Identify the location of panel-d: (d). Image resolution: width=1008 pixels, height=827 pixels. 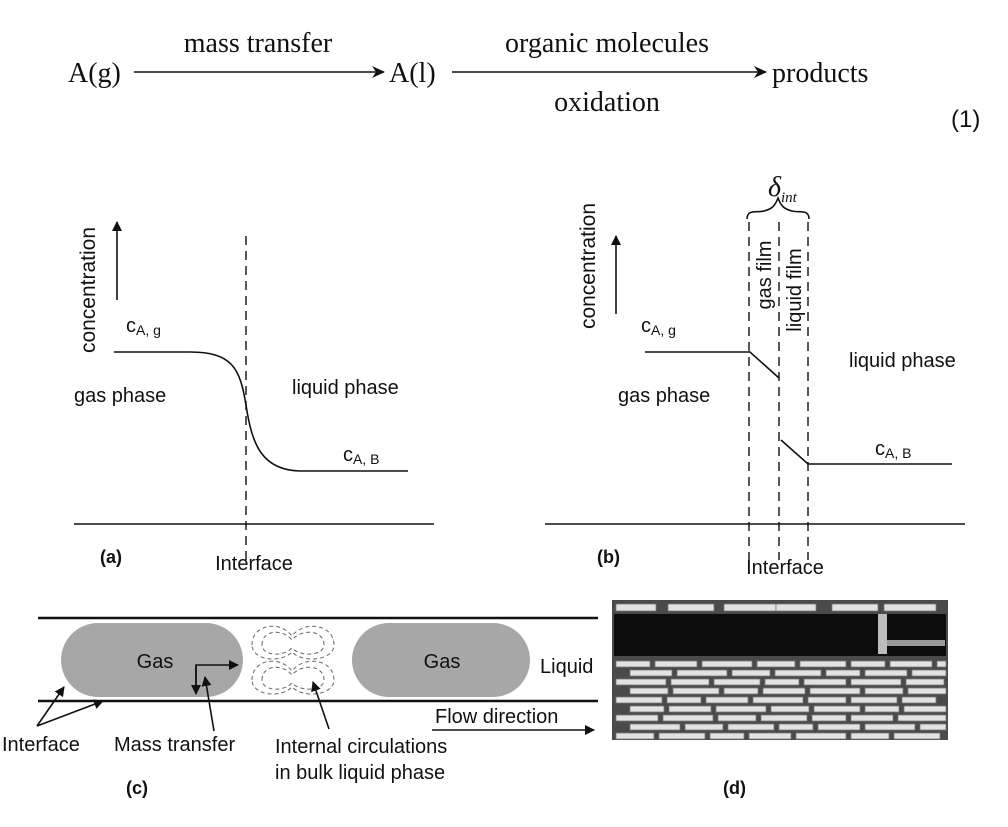
(780, 699).